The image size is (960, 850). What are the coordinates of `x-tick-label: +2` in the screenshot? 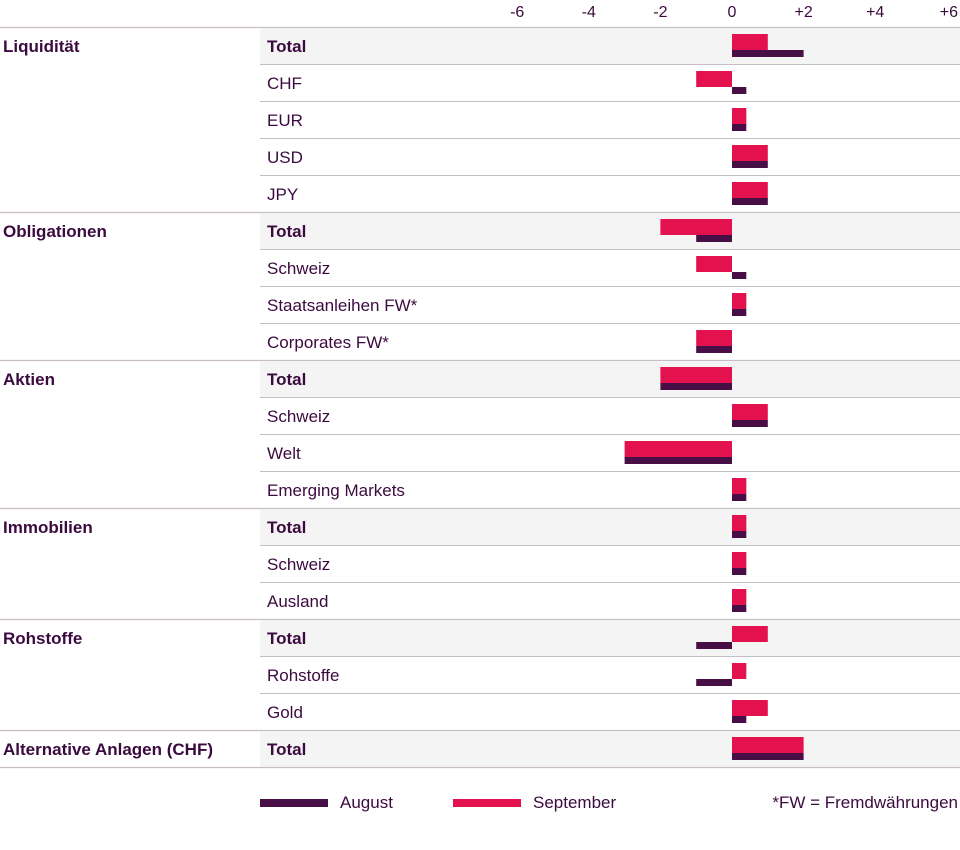 It's located at (803, 12).